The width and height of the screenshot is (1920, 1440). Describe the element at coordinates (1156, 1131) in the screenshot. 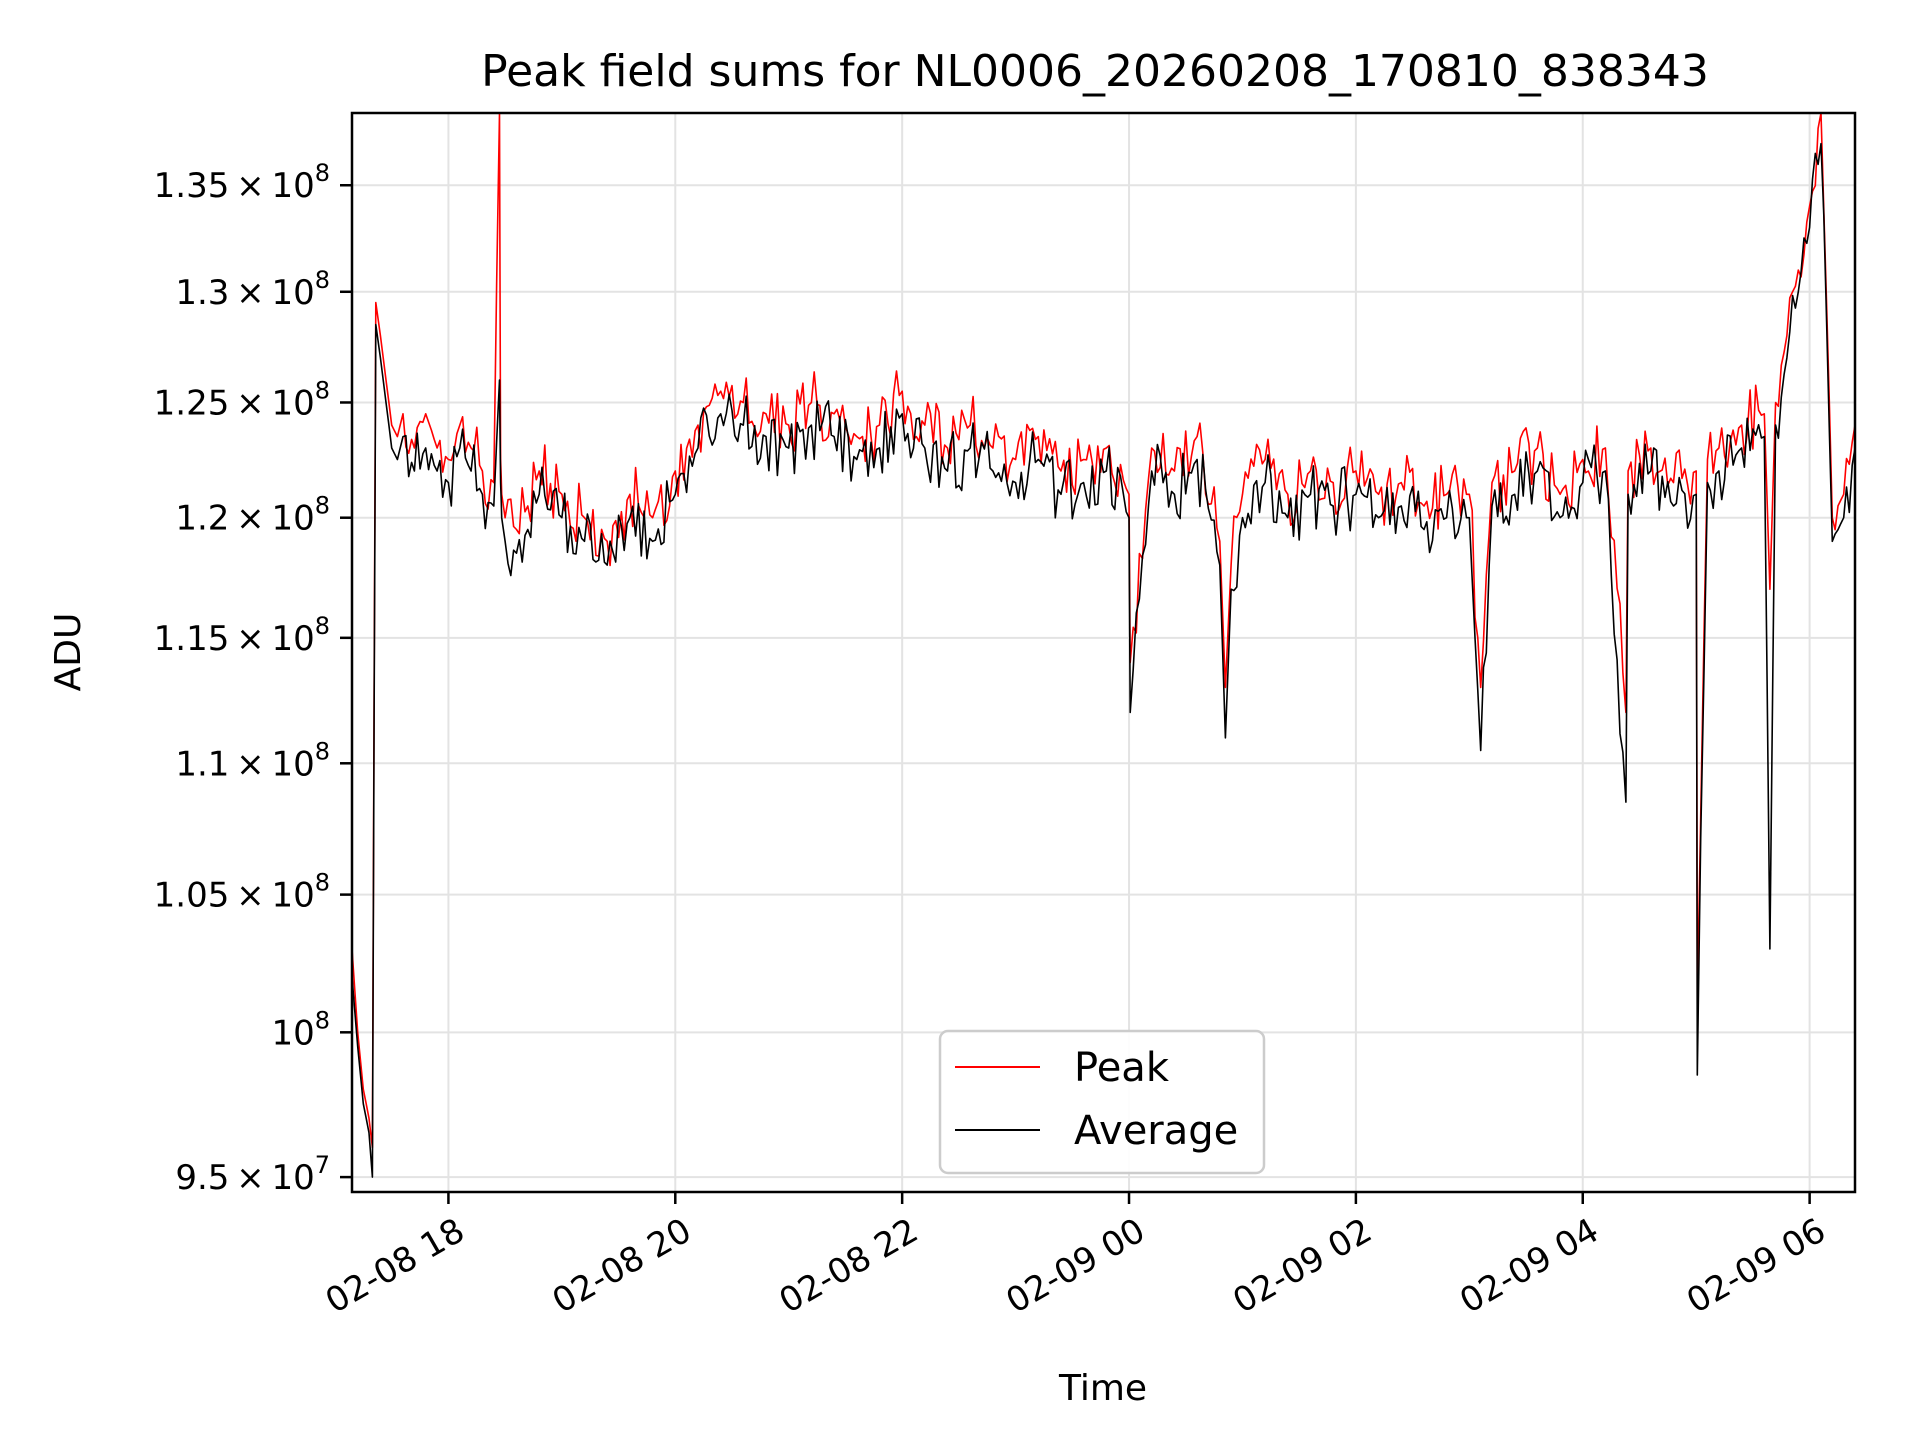

I see `legend-average-label: Average` at that location.